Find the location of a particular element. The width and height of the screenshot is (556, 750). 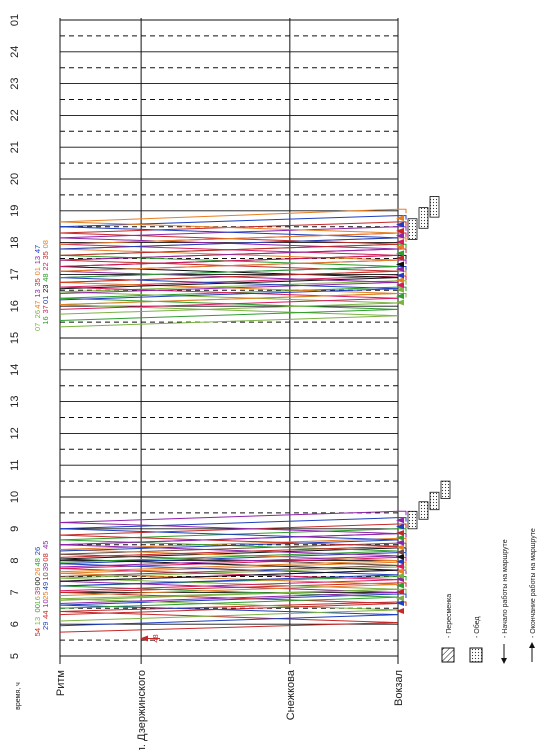

route-number-label: 01 is located at coordinates (37, 271).